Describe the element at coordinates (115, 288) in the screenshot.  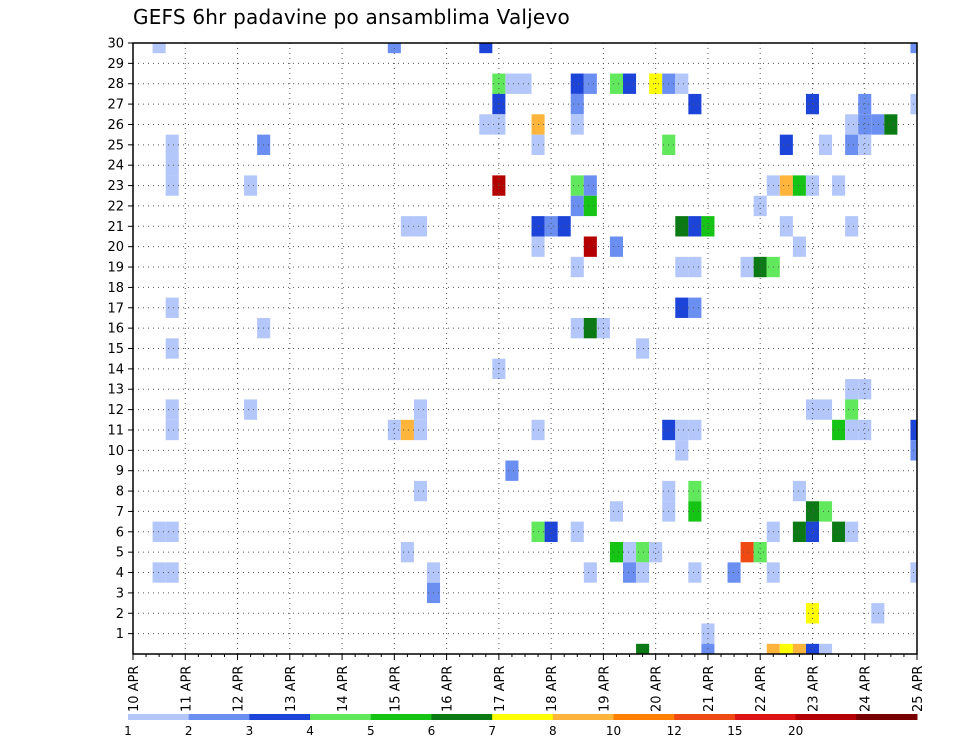
I see `y-tick-label: 18` at that location.